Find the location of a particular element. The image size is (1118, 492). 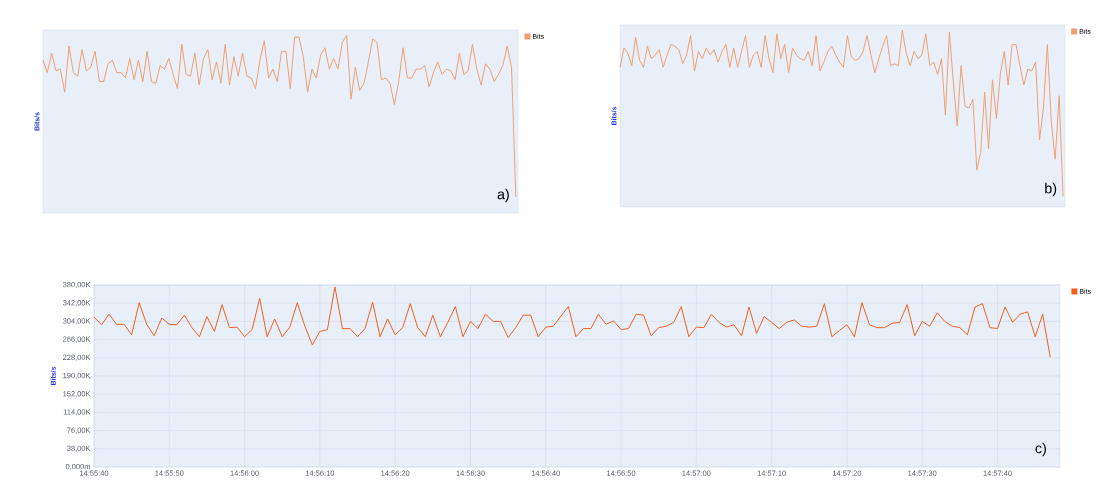

annotation: a) is located at coordinates (503, 195).